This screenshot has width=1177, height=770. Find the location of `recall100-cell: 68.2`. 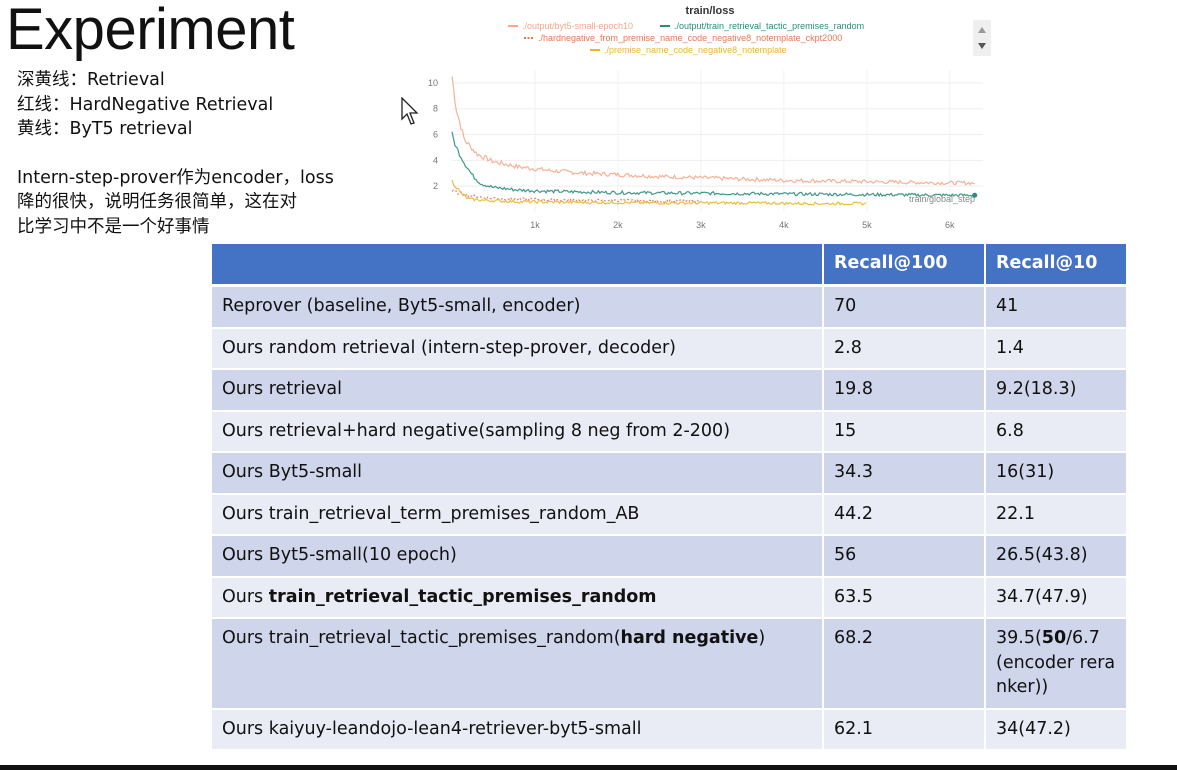

recall100-cell: 68.2 is located at coordinates (905, 664).